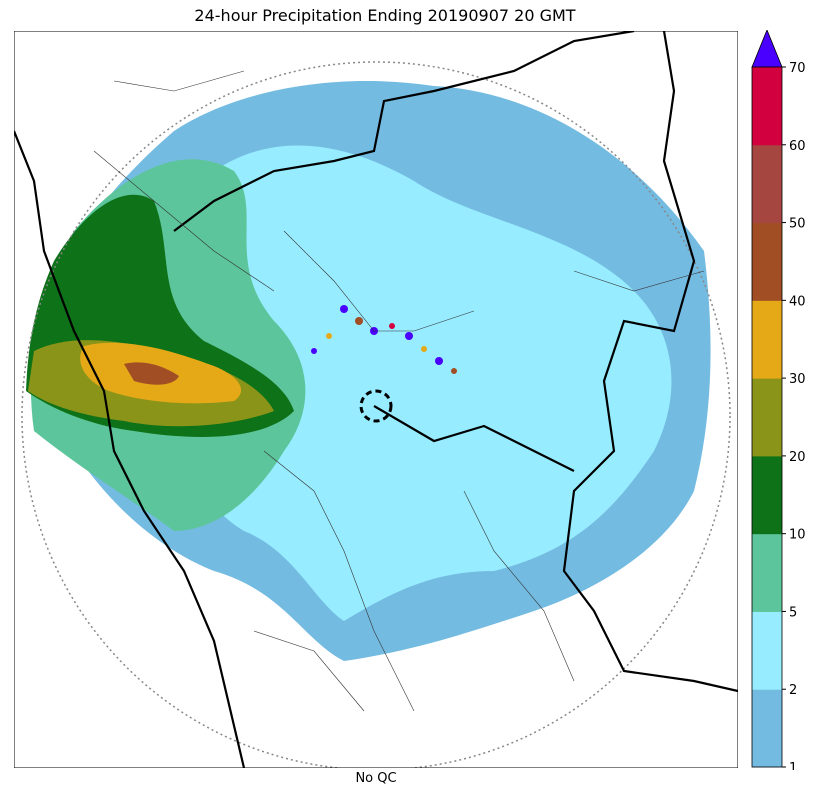 The width and height of the screenshot is (825, 797). Describe the element at coordinates (151, 373) in the screenshot. I see `precip-40-50mm` at that location.